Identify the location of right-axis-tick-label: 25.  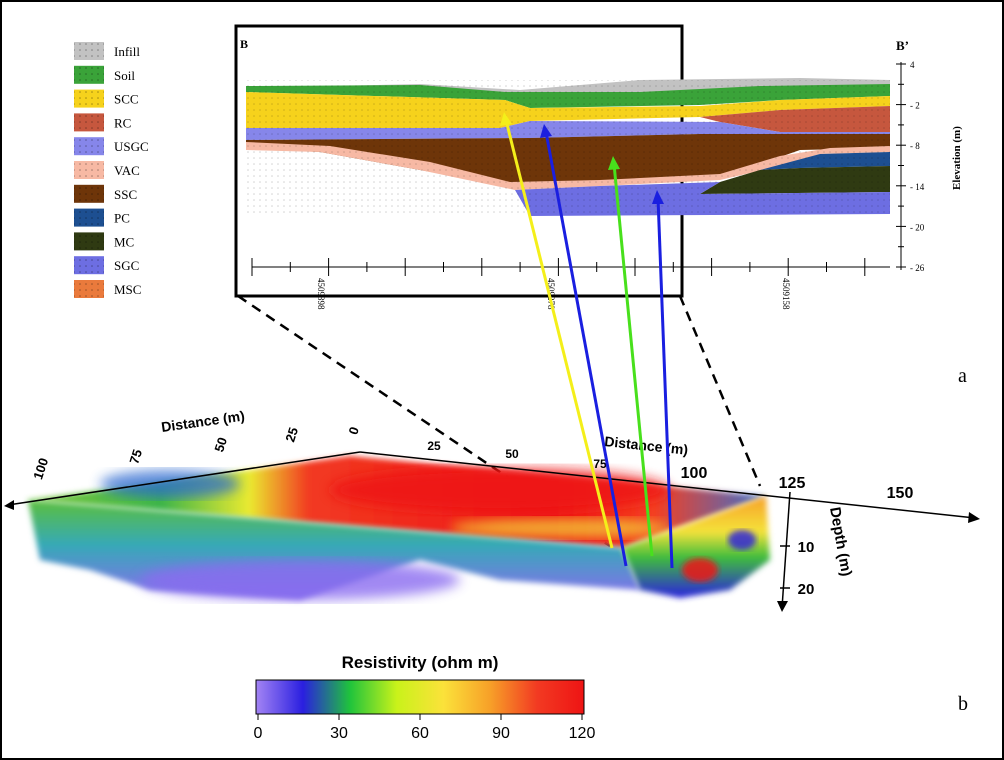
(434, 446).